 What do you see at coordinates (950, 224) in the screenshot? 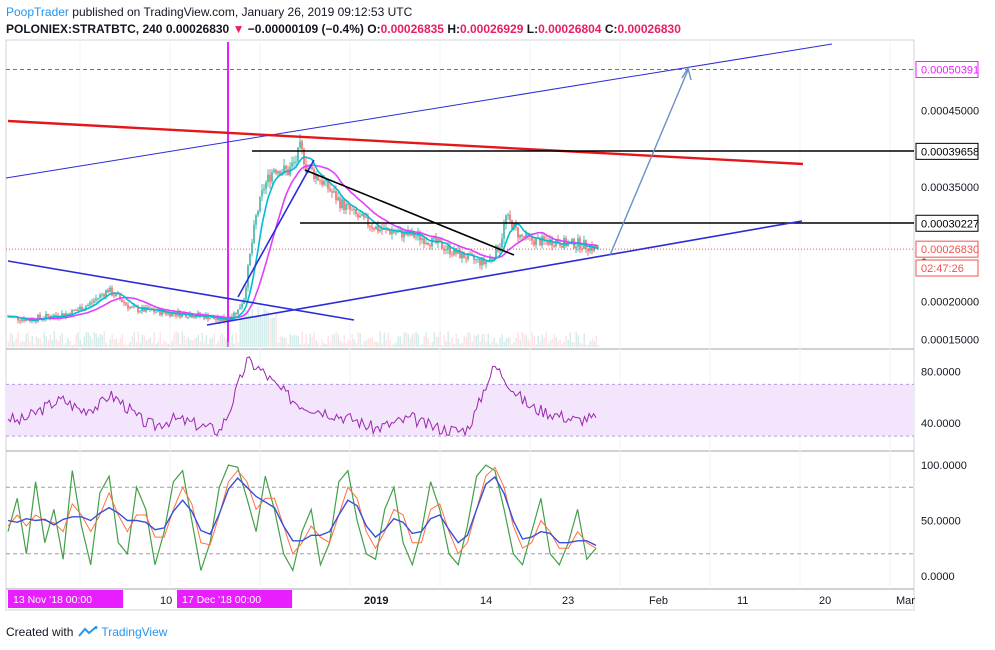
I see `price-label-text: 0.00030227` at bounding box center [950, 224].